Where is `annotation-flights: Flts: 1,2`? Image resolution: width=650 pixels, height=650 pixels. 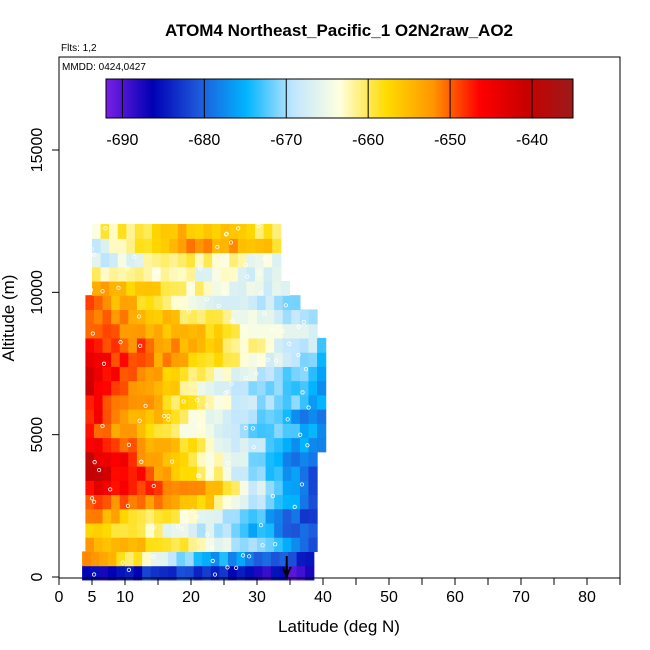
annotation-flights: Flts: 1,2 is located at coordinates (79, 48).